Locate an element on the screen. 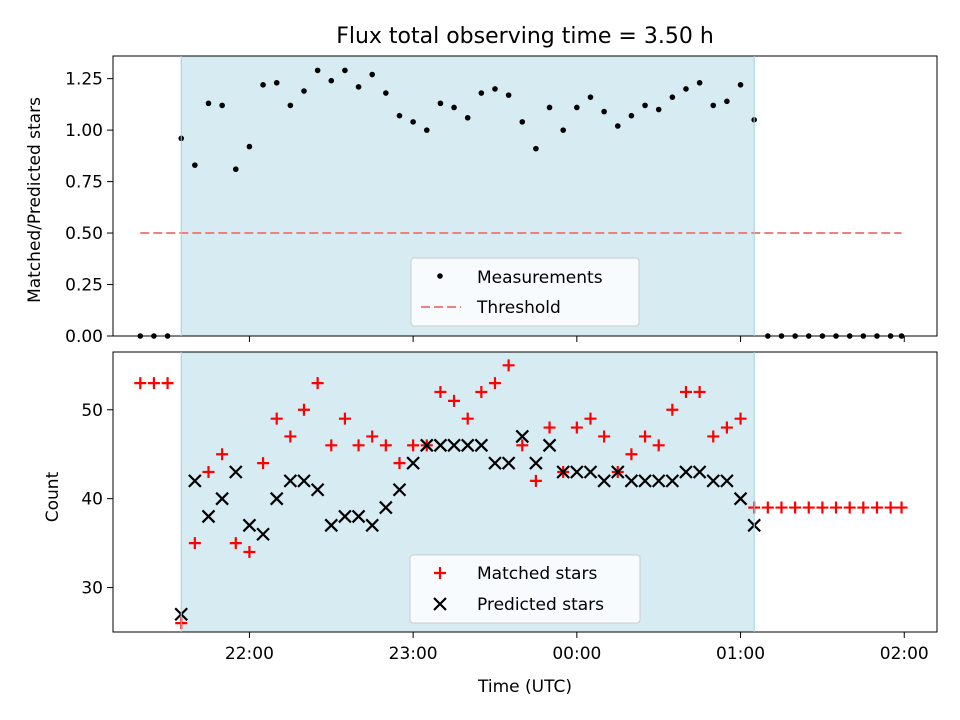 The width and height of the screenshot is (960, 720). bottom-x-ticks: 22:00 23:00 00:00 01:00 02:00 is located at coordinates (577, 648).